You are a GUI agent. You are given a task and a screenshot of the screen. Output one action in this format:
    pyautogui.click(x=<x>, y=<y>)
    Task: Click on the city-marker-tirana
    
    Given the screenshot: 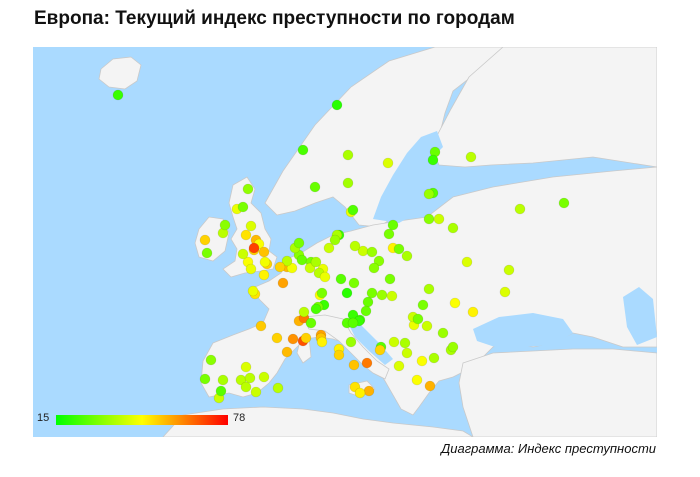 What is the action you would take?
    pyautogui.click(x=399, y=366)
    